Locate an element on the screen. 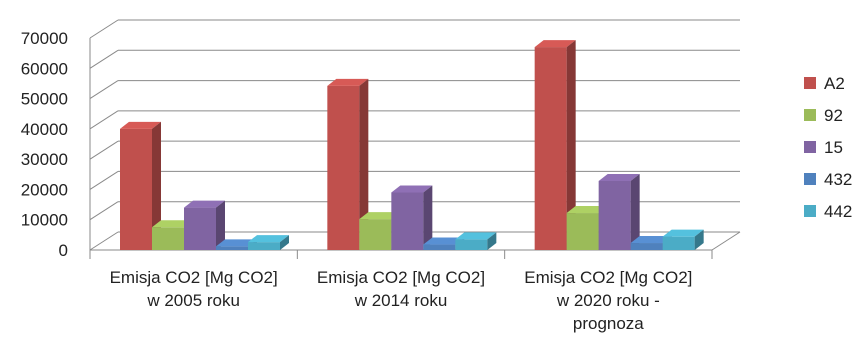  x-category-label: prognoza is located at coordinates (608, 323).